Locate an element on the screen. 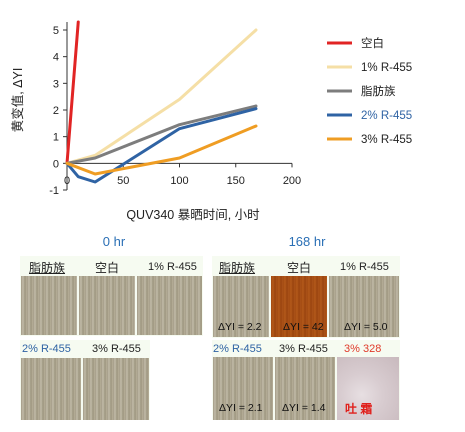  label-aliphatic-0hr: 脂肪族 is located at coordinates (47, 268).